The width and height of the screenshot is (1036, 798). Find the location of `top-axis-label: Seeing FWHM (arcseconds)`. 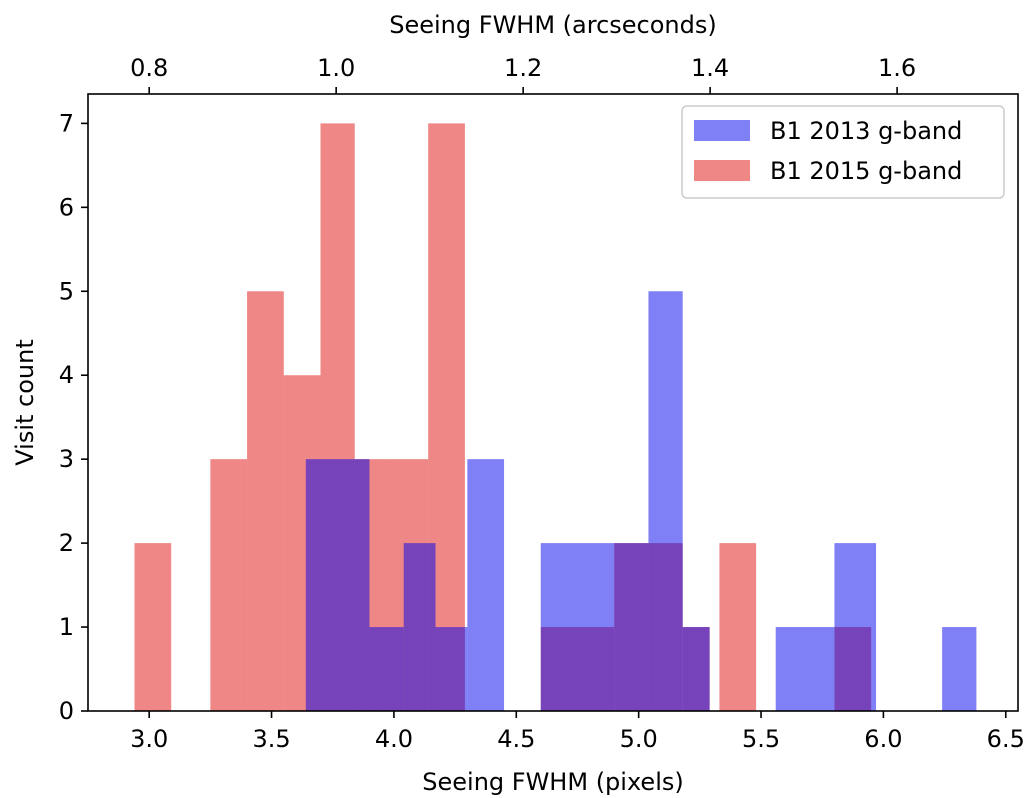

top-axis-label: Seeing FWHM (arcseconds) is located at coordinates (553, 25).